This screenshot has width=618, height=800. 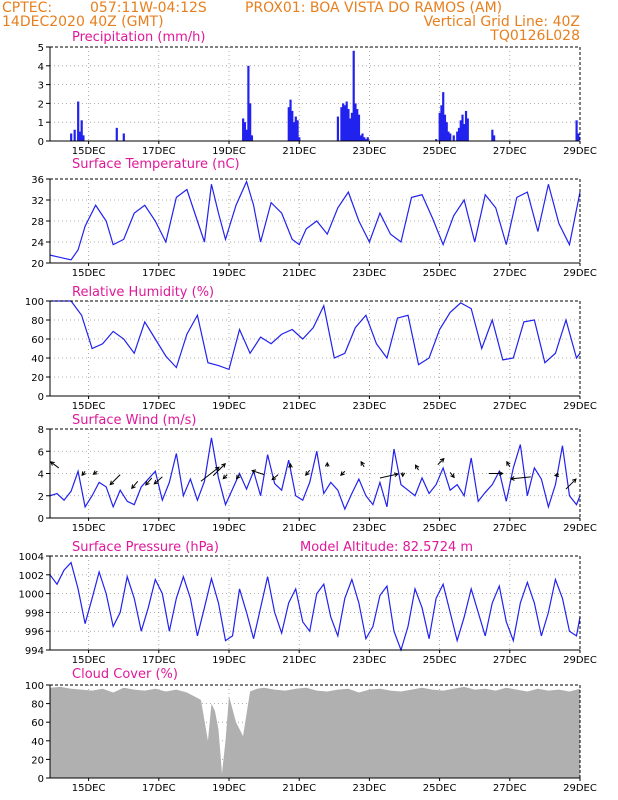 I want to click on panel-title: Surface Wind (m/s), so click(x=134, y=420).